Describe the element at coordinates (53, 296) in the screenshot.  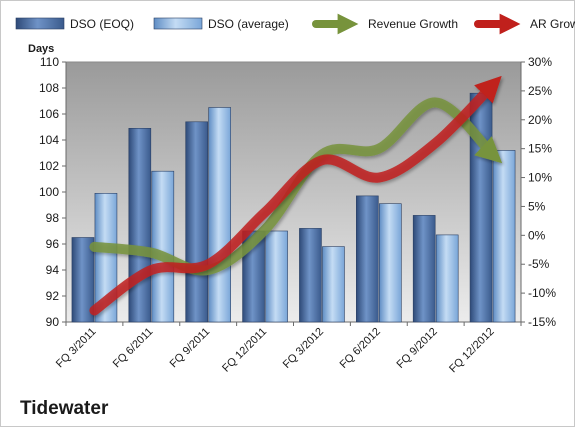
I see `y-tick-label: 92` at that location.